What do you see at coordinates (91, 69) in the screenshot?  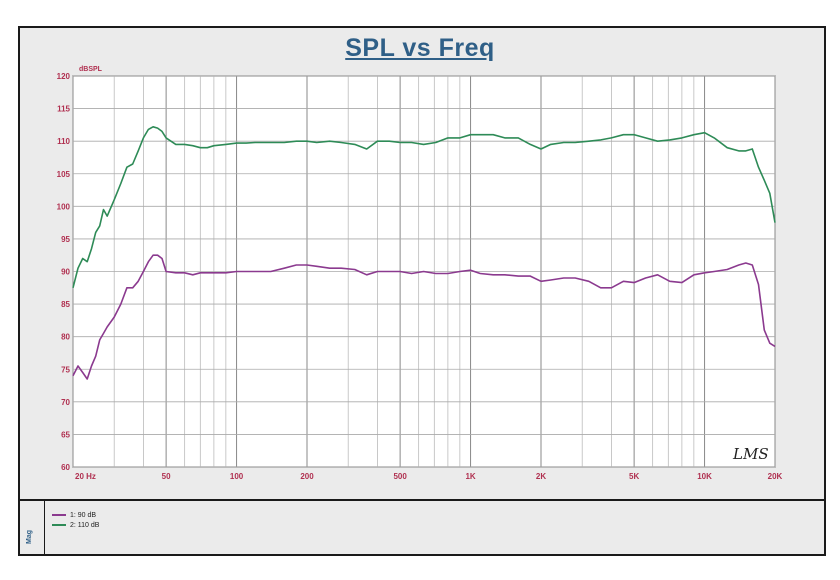 I see `y-unit-label: dBSPL` at bounding box center [91, 69].